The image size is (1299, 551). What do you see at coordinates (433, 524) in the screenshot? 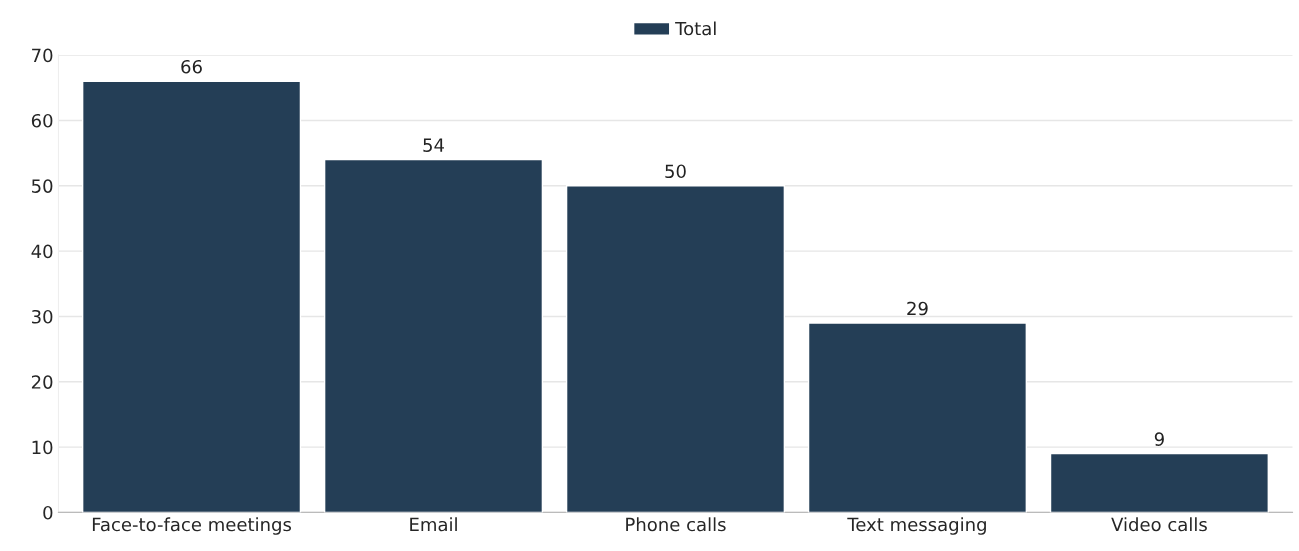
I see `x-tick-label: Email` at bounding box center [433, 524].